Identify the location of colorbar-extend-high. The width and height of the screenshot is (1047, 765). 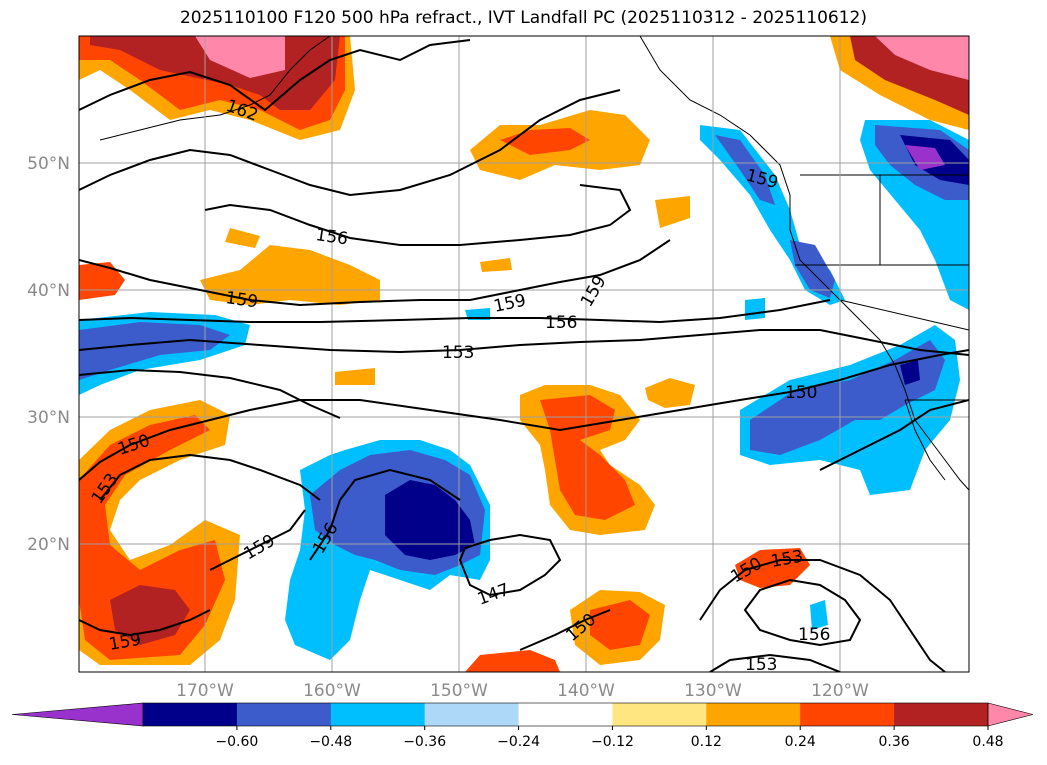
(1010, 714).